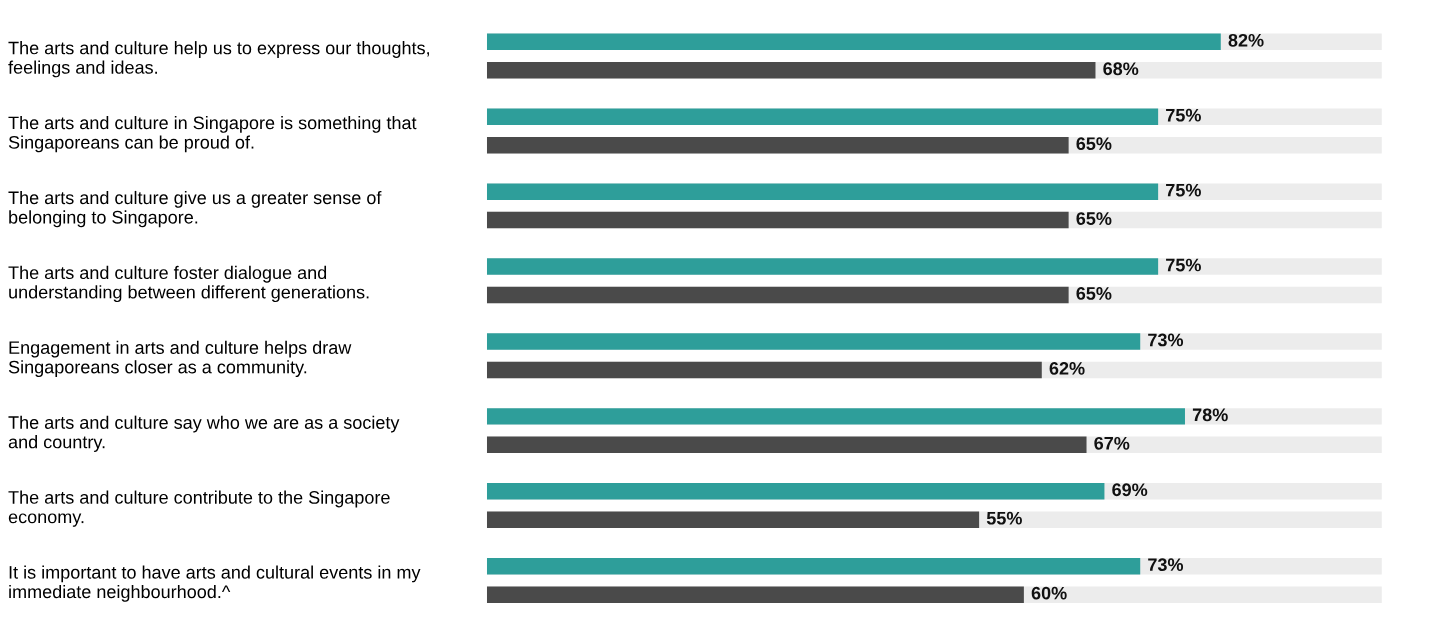 The height and width of the screenshot is (624, 1432). Describe the element at coordinates (1210, 415) in the screenshot. I see `data-label: 78%` at that location.